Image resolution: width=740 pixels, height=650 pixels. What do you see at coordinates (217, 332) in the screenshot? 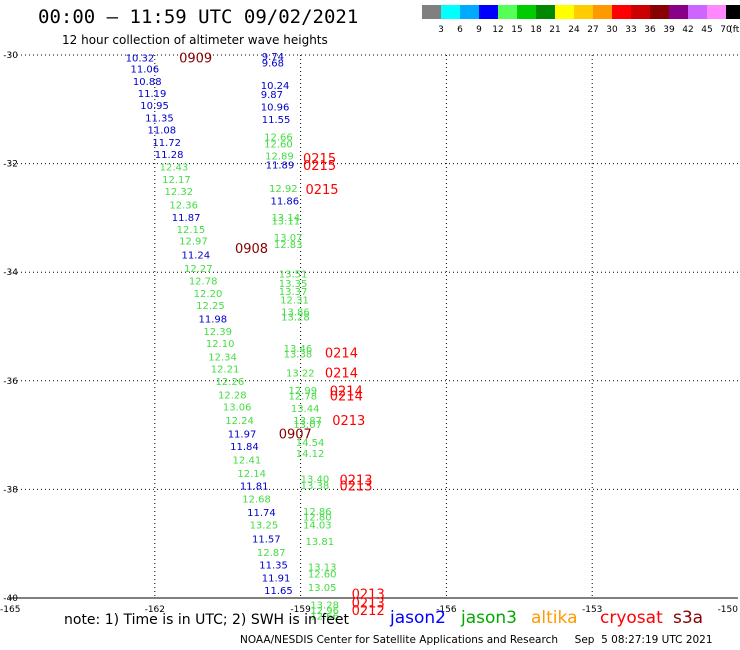
I see `wave-height-label: 12.39` at bounding box center [217, 332].